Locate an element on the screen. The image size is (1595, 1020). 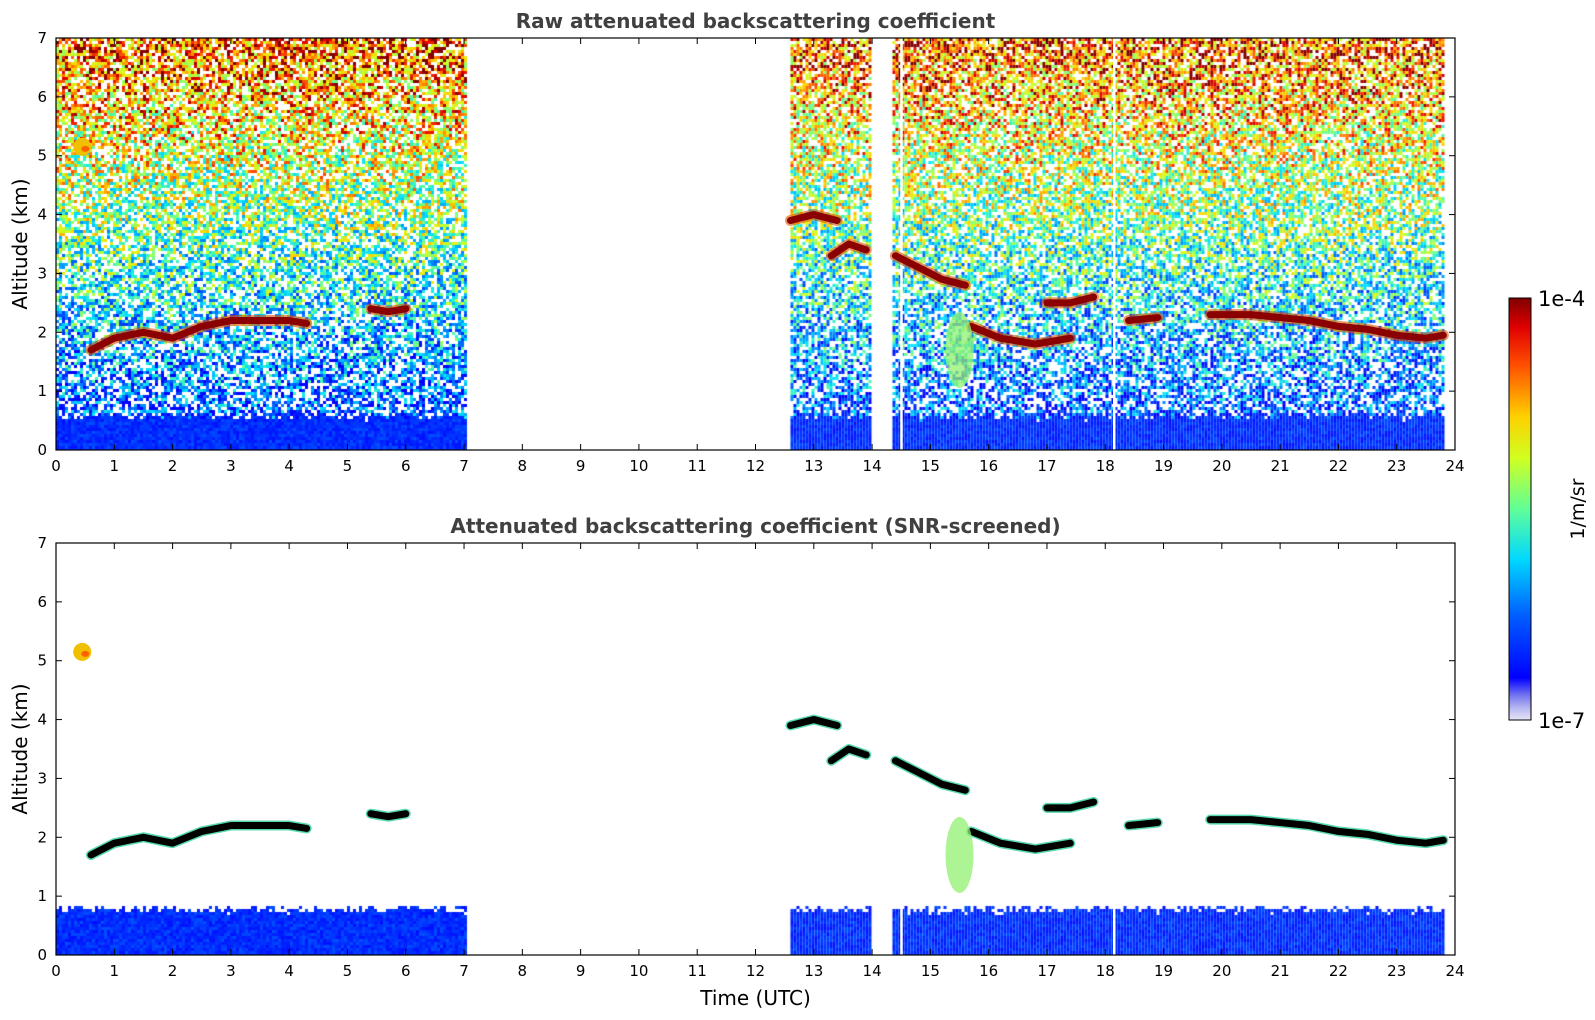
x-tick-label: 13 is located at coordinates (813, 466).